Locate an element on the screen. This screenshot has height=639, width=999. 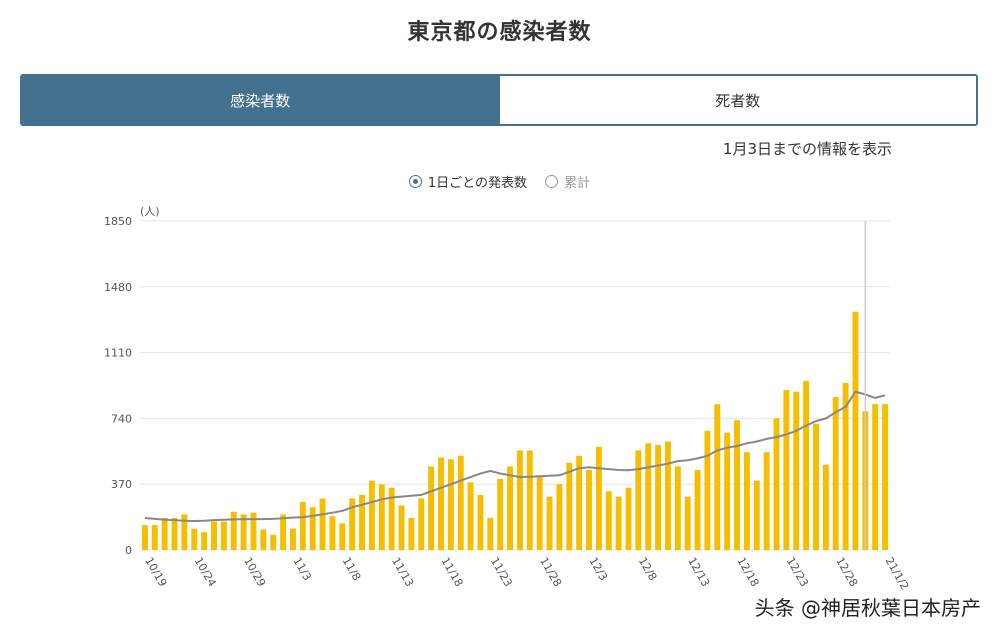
radio-cumulative: 累計 is located at coordinates (567, 181).